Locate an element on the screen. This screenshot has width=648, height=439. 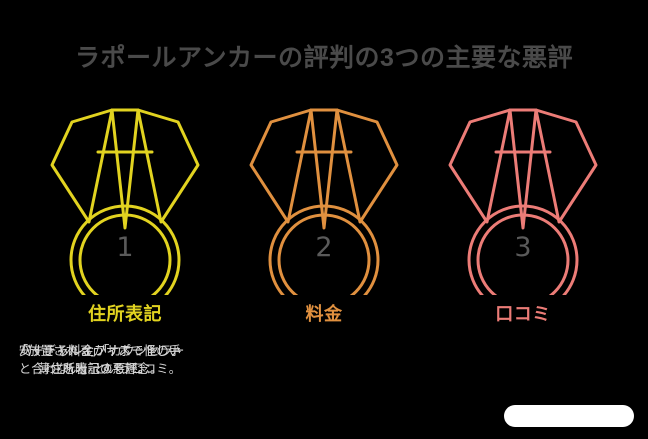
medal-icon-gold is located at coordinates (125, 201).